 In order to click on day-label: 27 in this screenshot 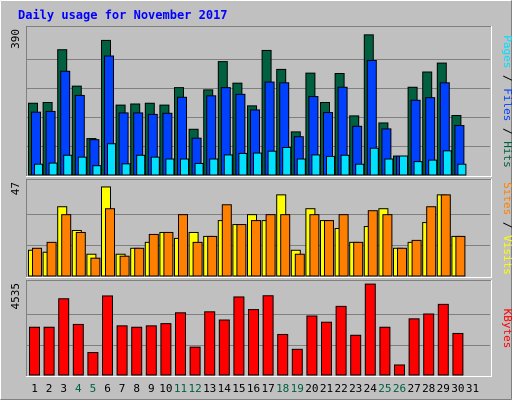, I will do `click(413, 388)`.